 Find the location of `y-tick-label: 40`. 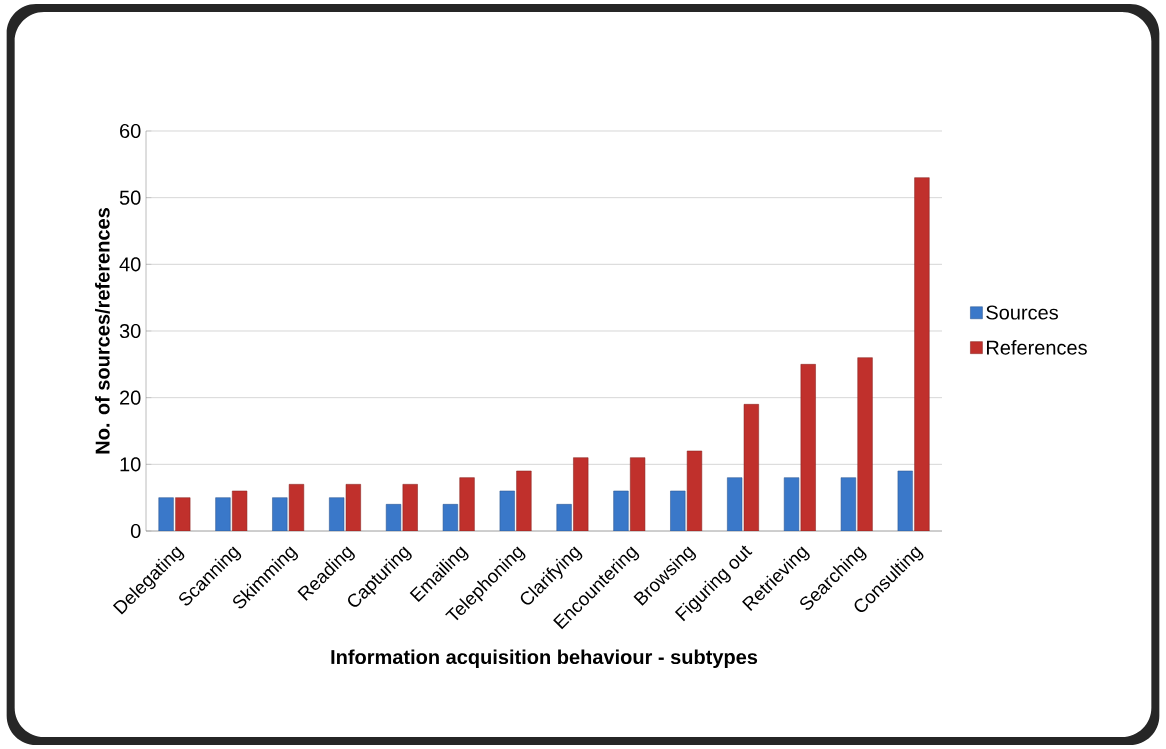

y-tick-label: 40 is located at coordinates (130, 264).